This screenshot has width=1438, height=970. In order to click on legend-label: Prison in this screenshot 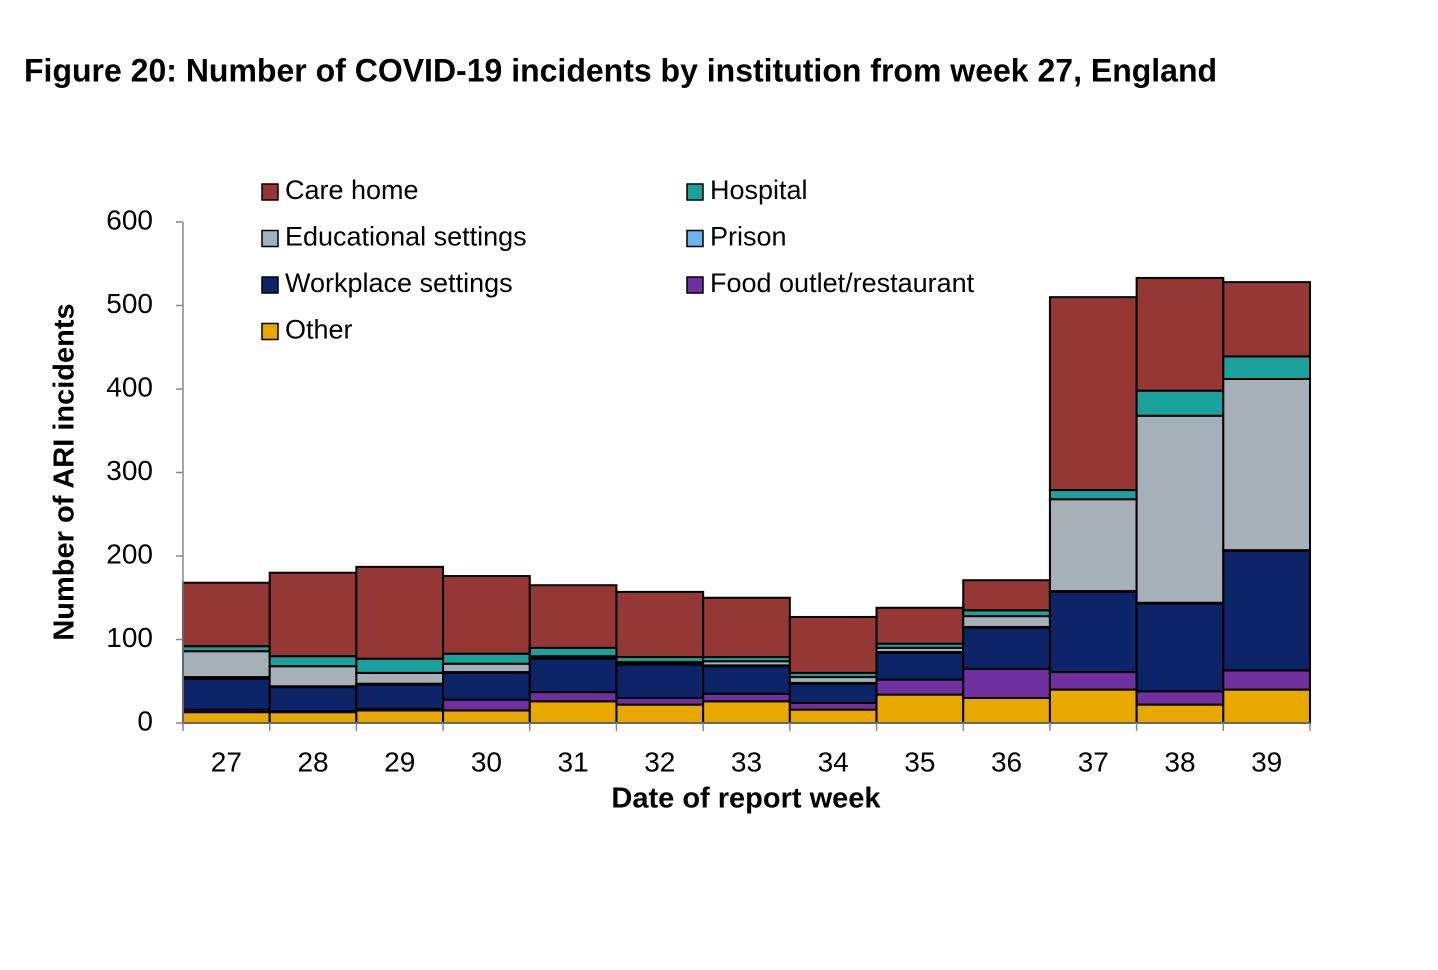, I will do `click(748, 237)`.